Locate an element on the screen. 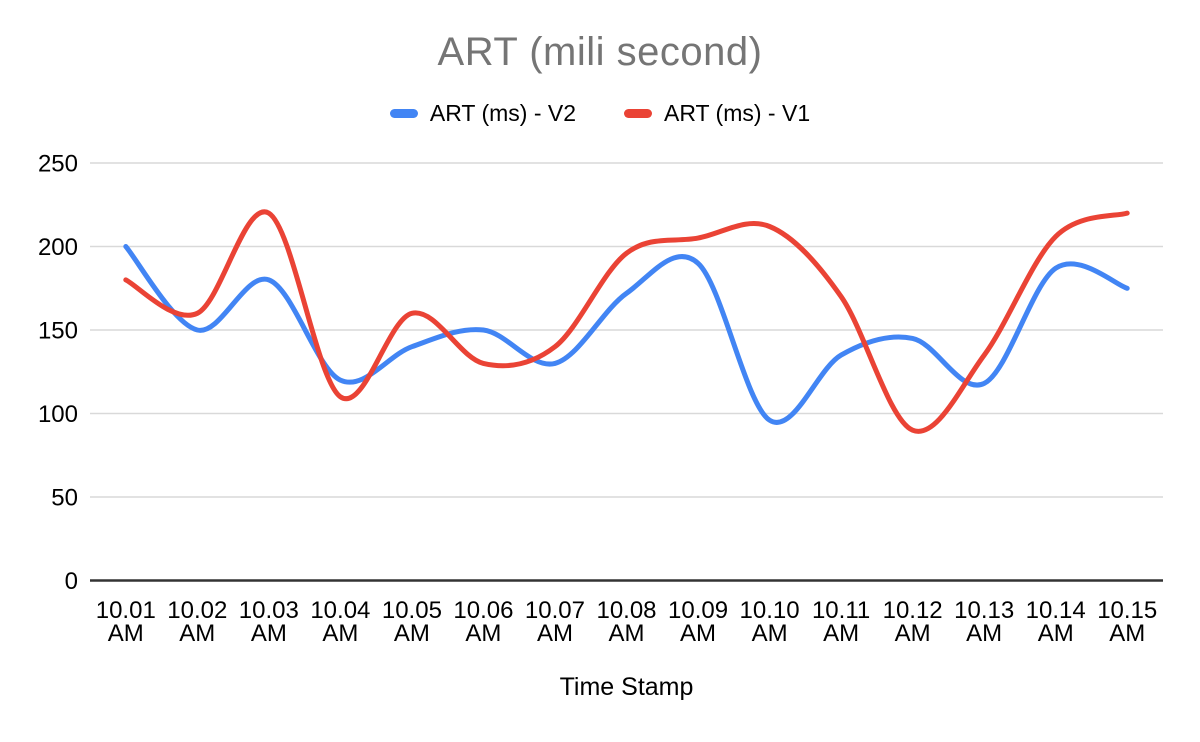  y-tick-label-250: 250 is located at coordinates (58, 164).